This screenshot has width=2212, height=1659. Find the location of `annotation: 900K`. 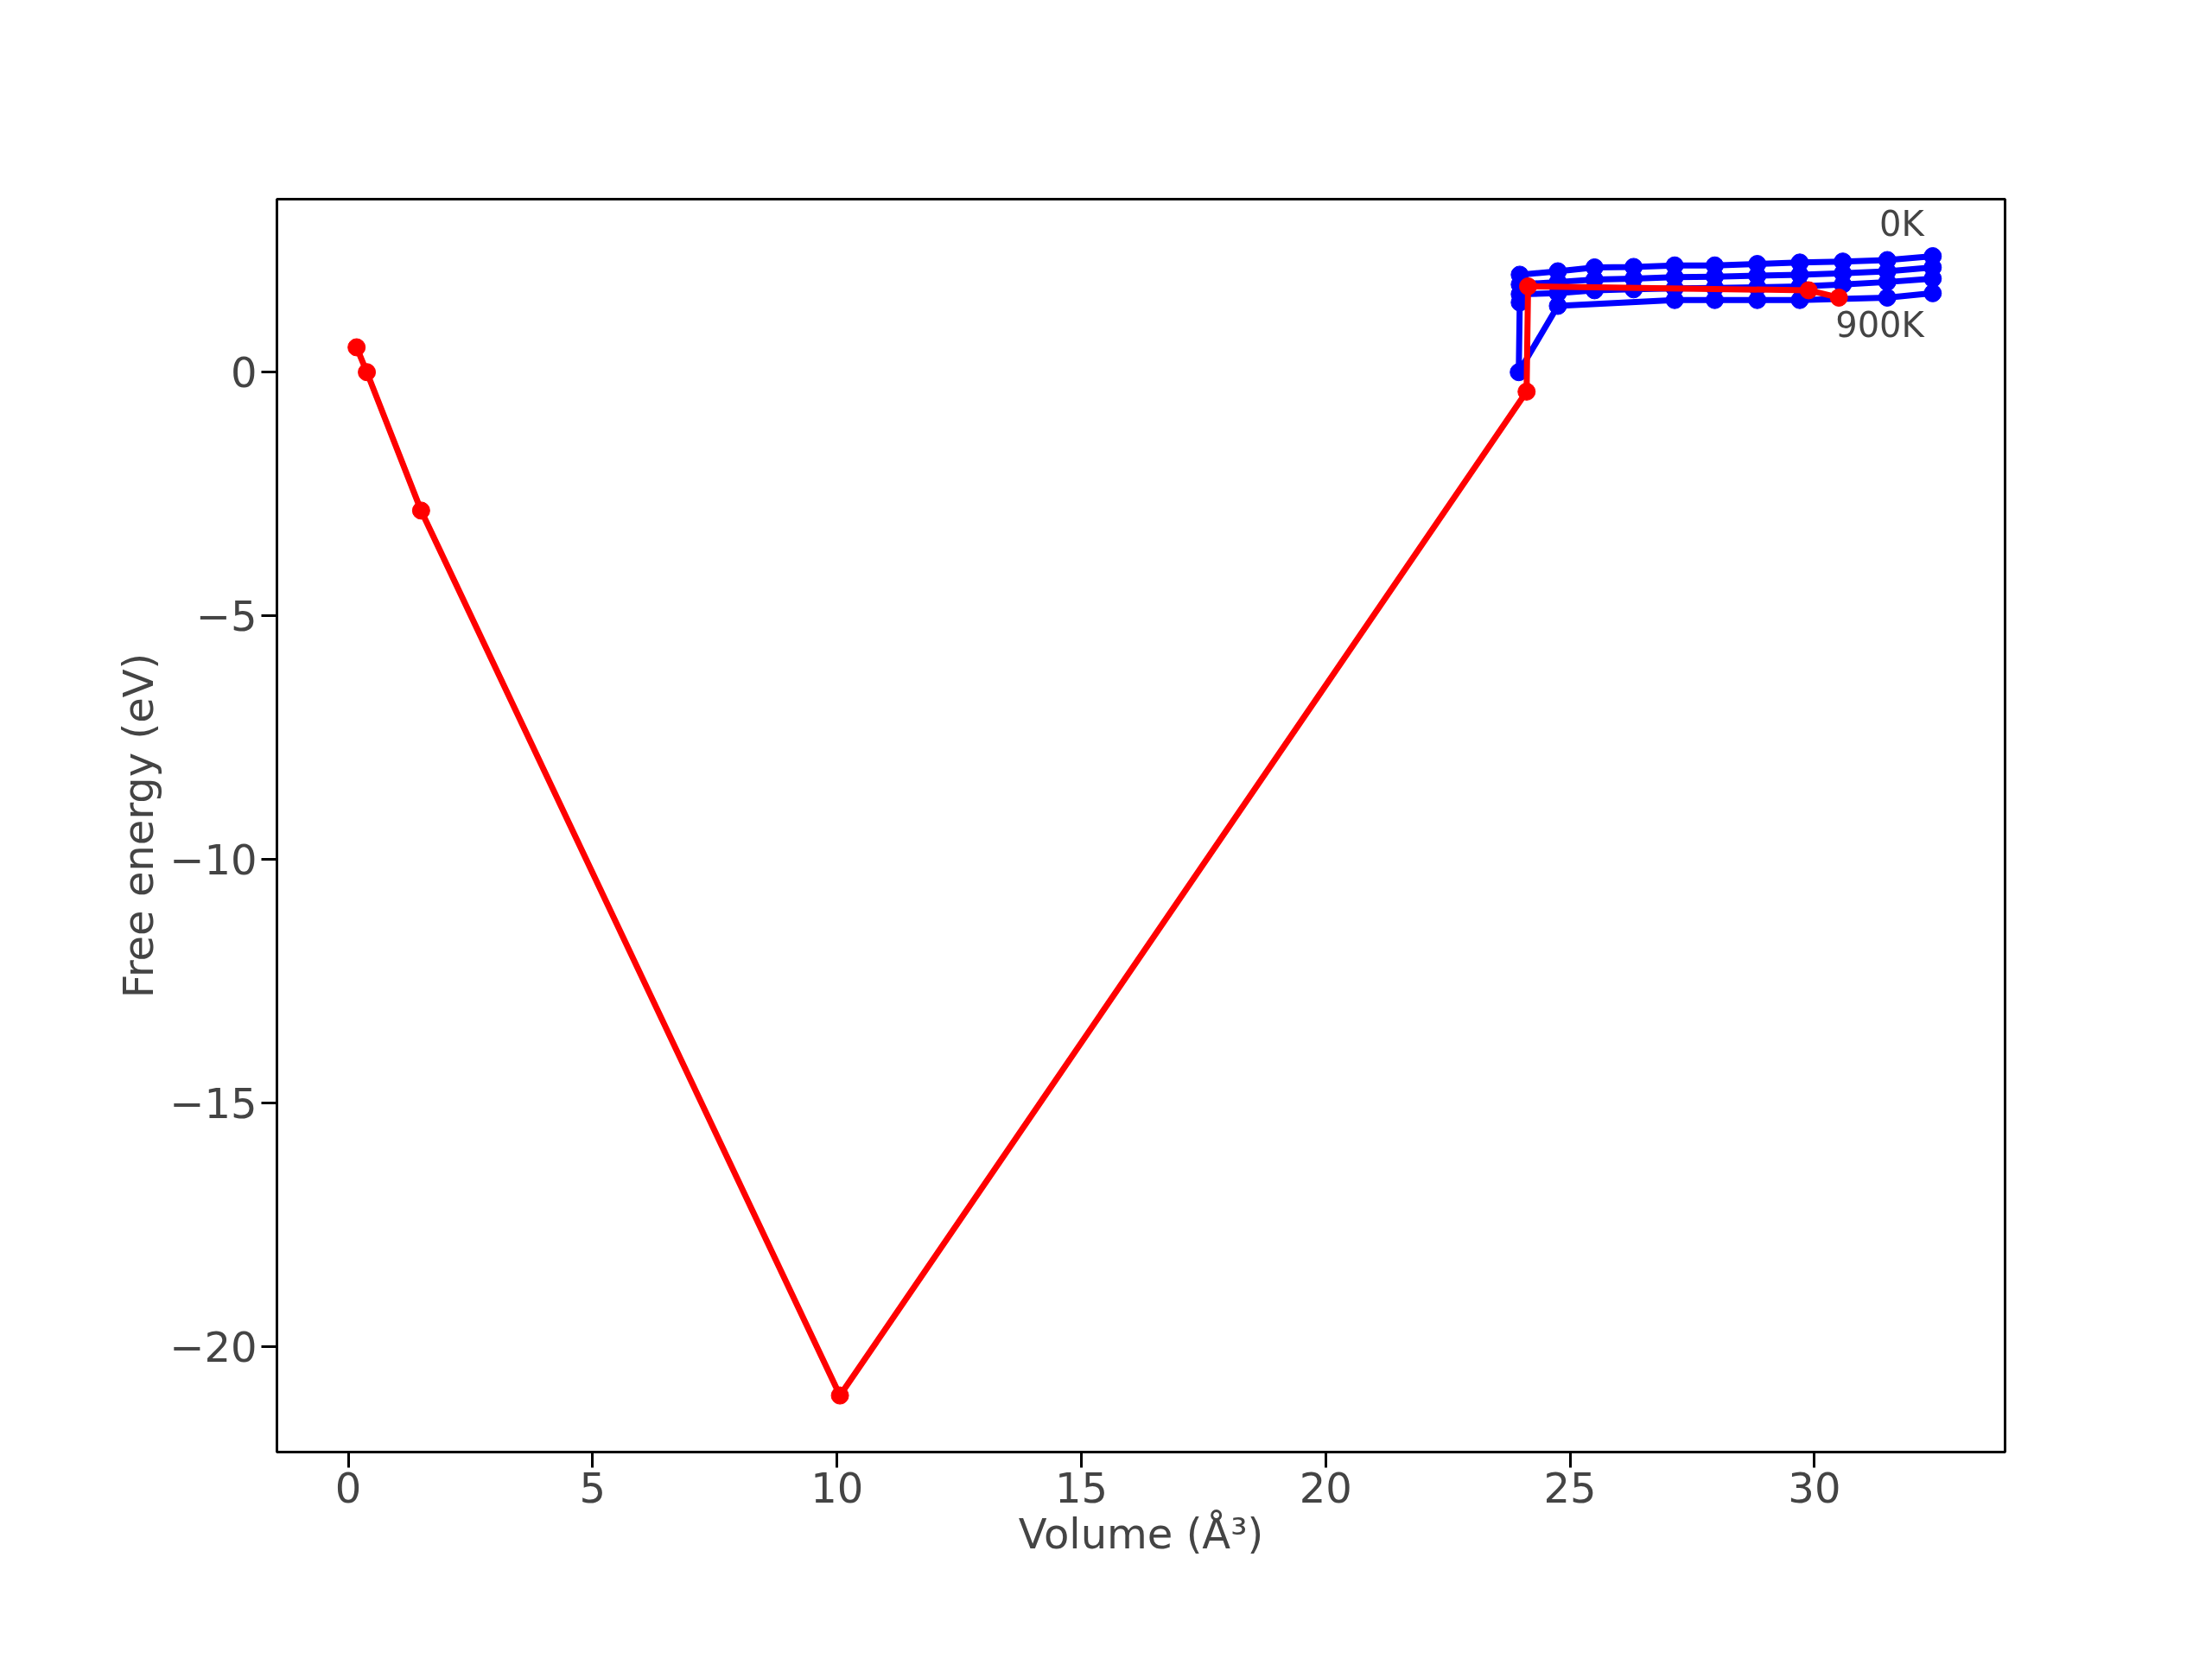

annotation: 900K is located at coordinates (1881, 325).